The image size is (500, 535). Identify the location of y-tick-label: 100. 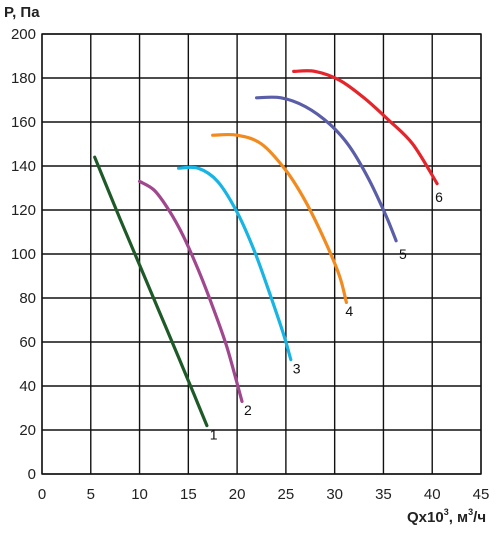
(23, 254).